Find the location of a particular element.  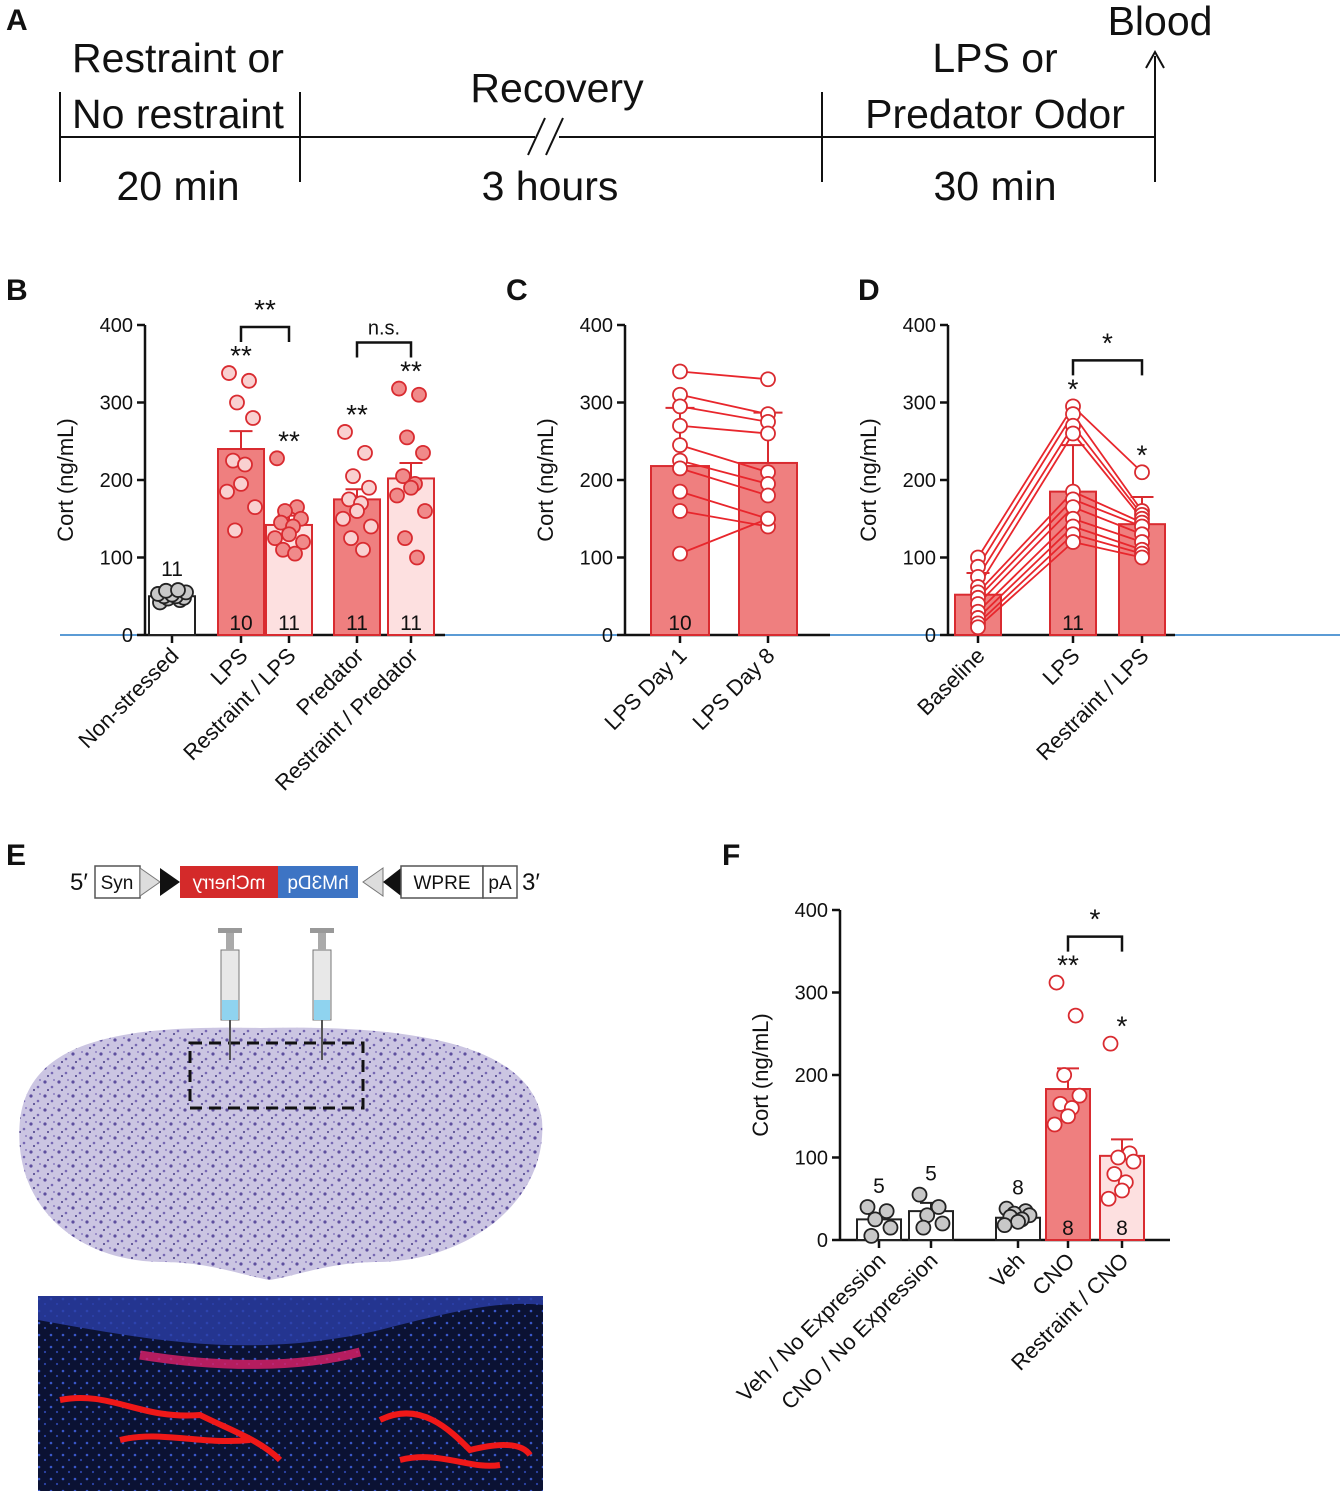

bar is located at coordinates (1068, 1165).